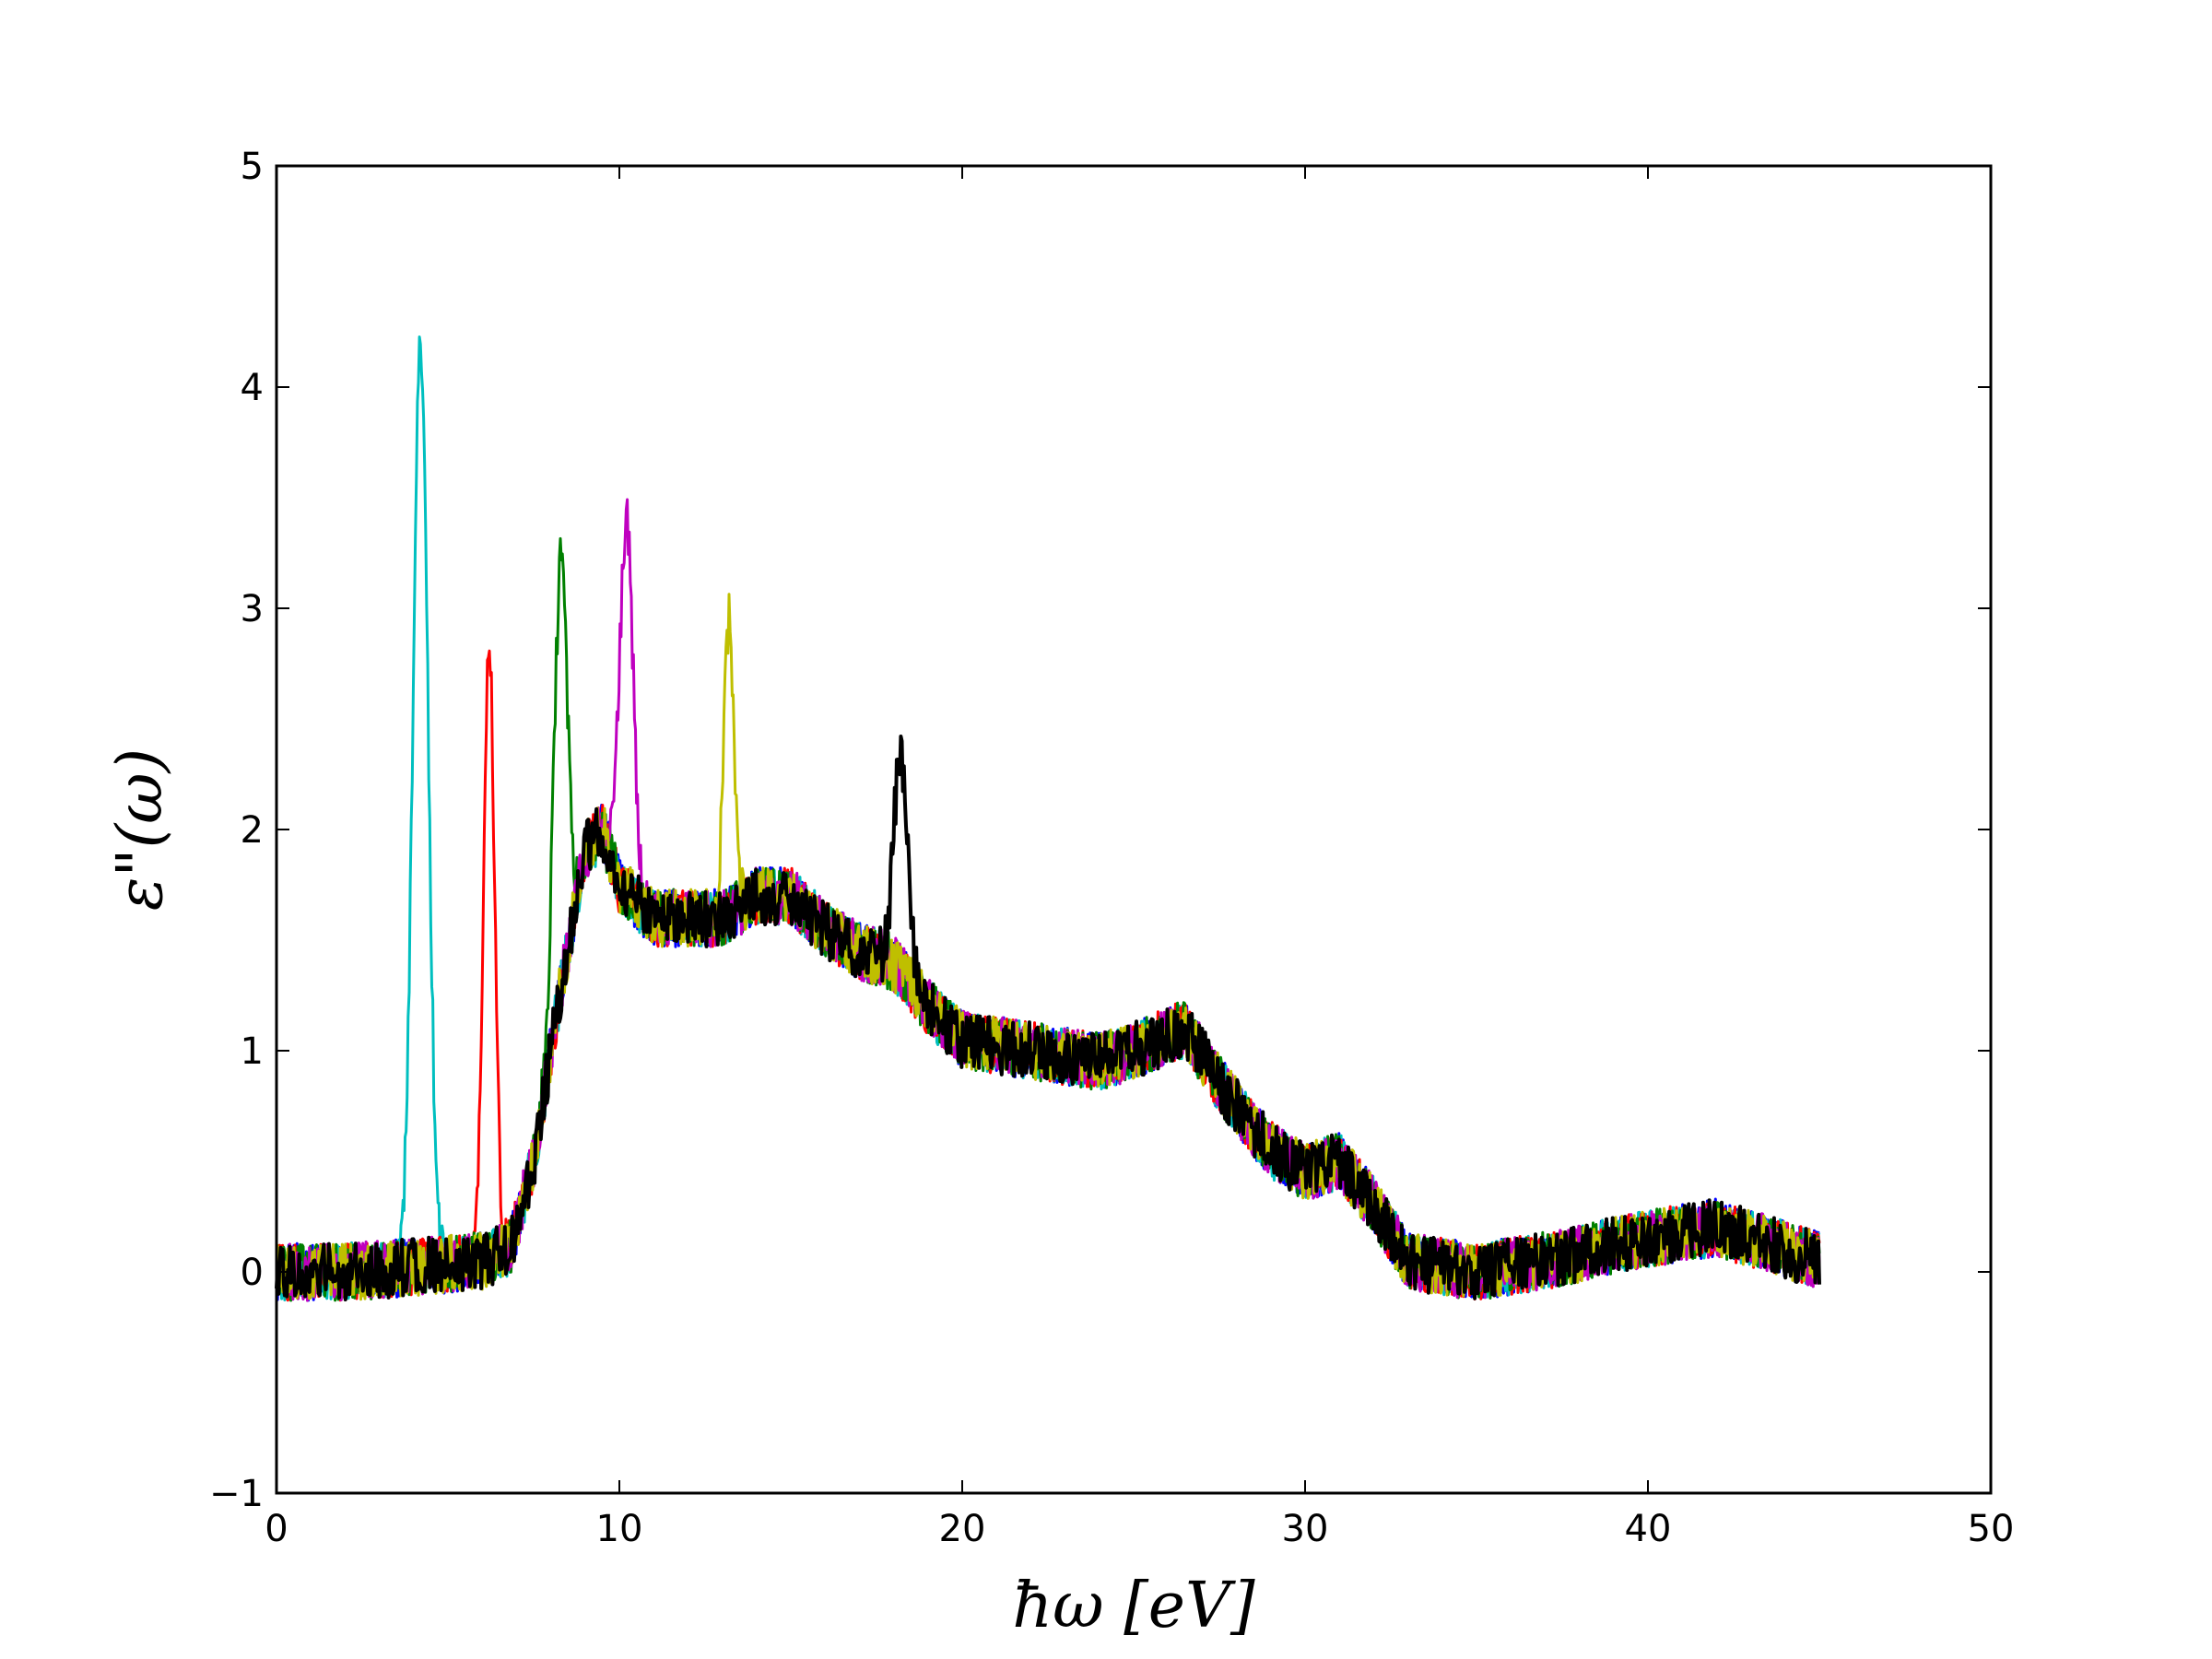 This screenshot has width=2212, height=1659. I want to click on x-tick-labels: 0 10 20 30 40 50, so click(1139, 1529).